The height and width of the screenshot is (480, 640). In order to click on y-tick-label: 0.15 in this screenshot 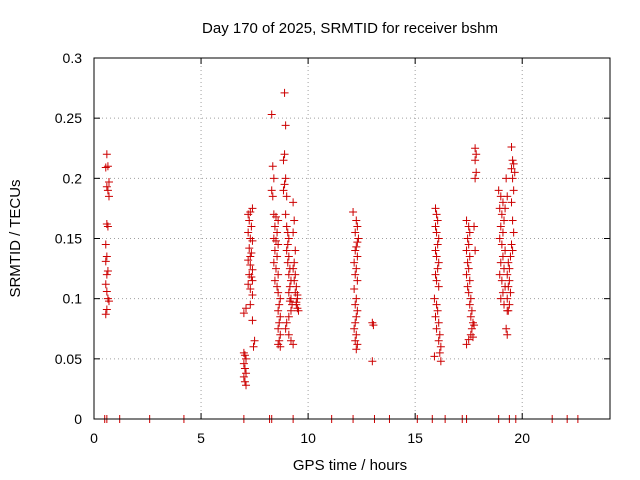, I will do `click(68, 239)`.